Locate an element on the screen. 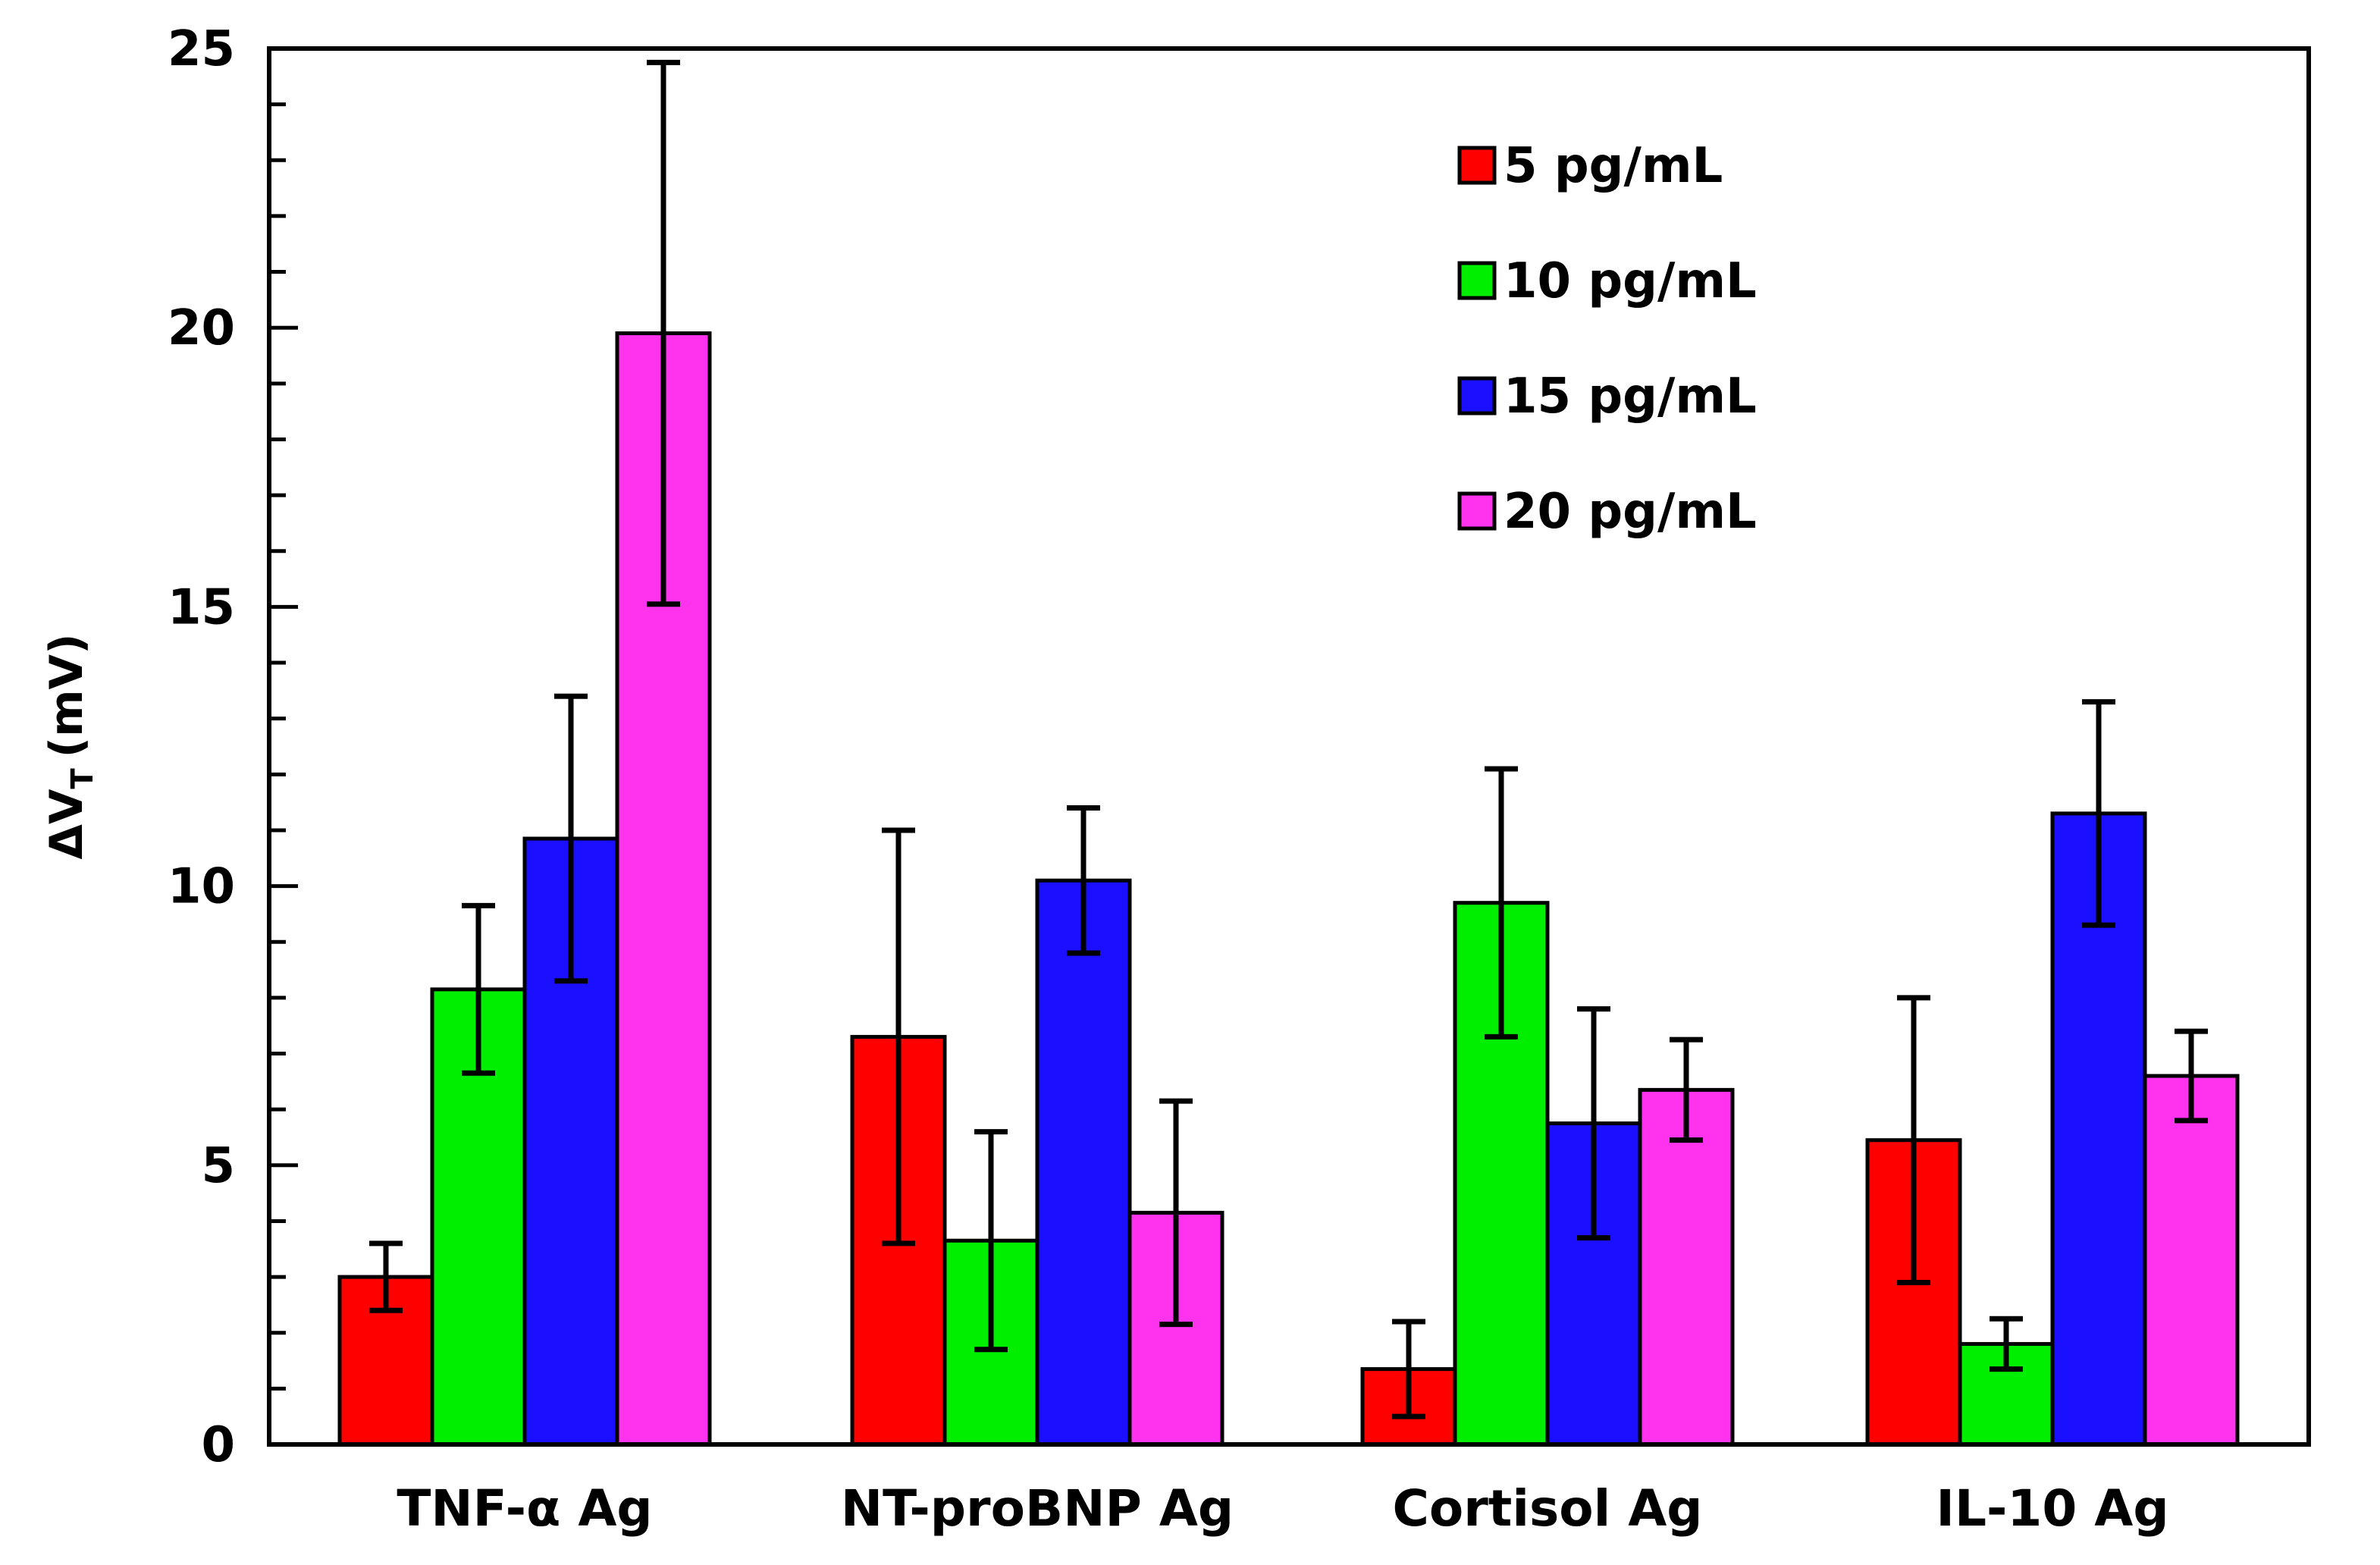 The image size is (2380, 1565). y-axis-title-unit: (mV) is located at coordinates (66, 696).